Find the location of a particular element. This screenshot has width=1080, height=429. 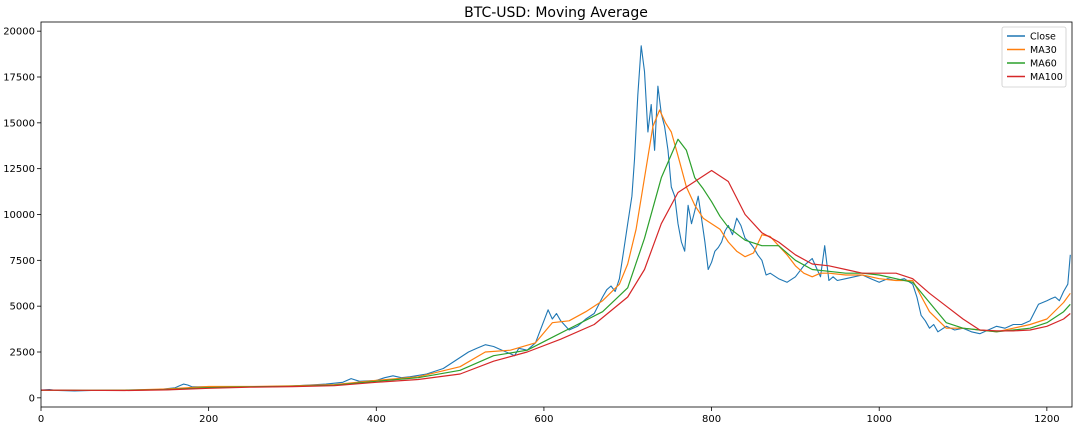

y-tick-label: 10000 is located at coordinates (19, 215).